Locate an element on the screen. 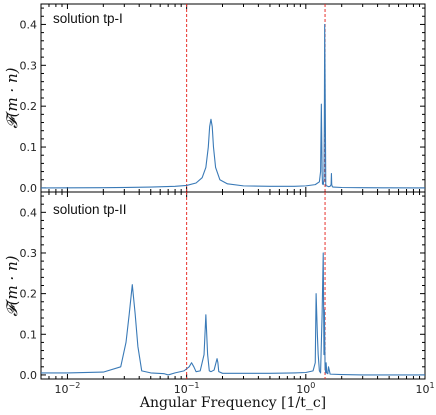  x-tick-label: 10⁻¹ is located at coordinates (187, 388).